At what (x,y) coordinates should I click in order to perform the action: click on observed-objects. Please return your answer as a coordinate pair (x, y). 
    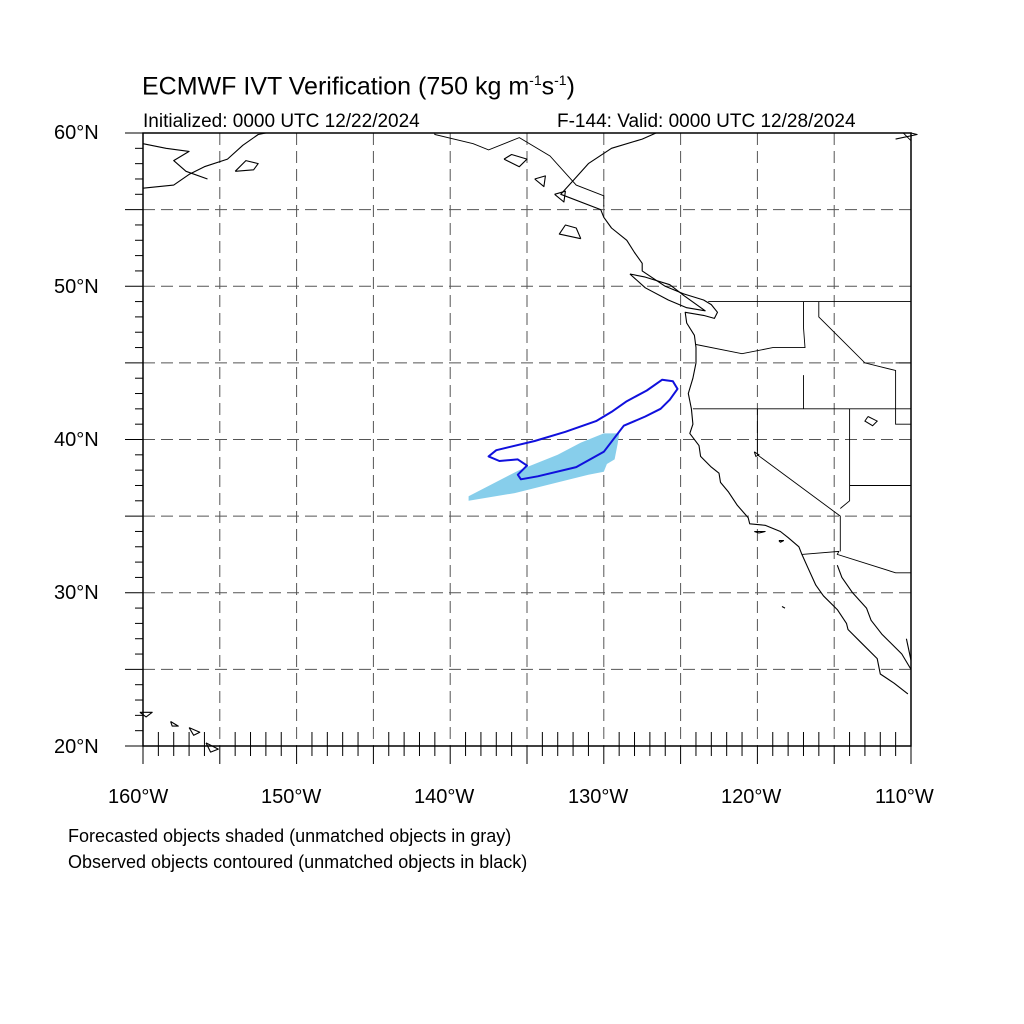
    Looking at the image, I should click on (583, 429).